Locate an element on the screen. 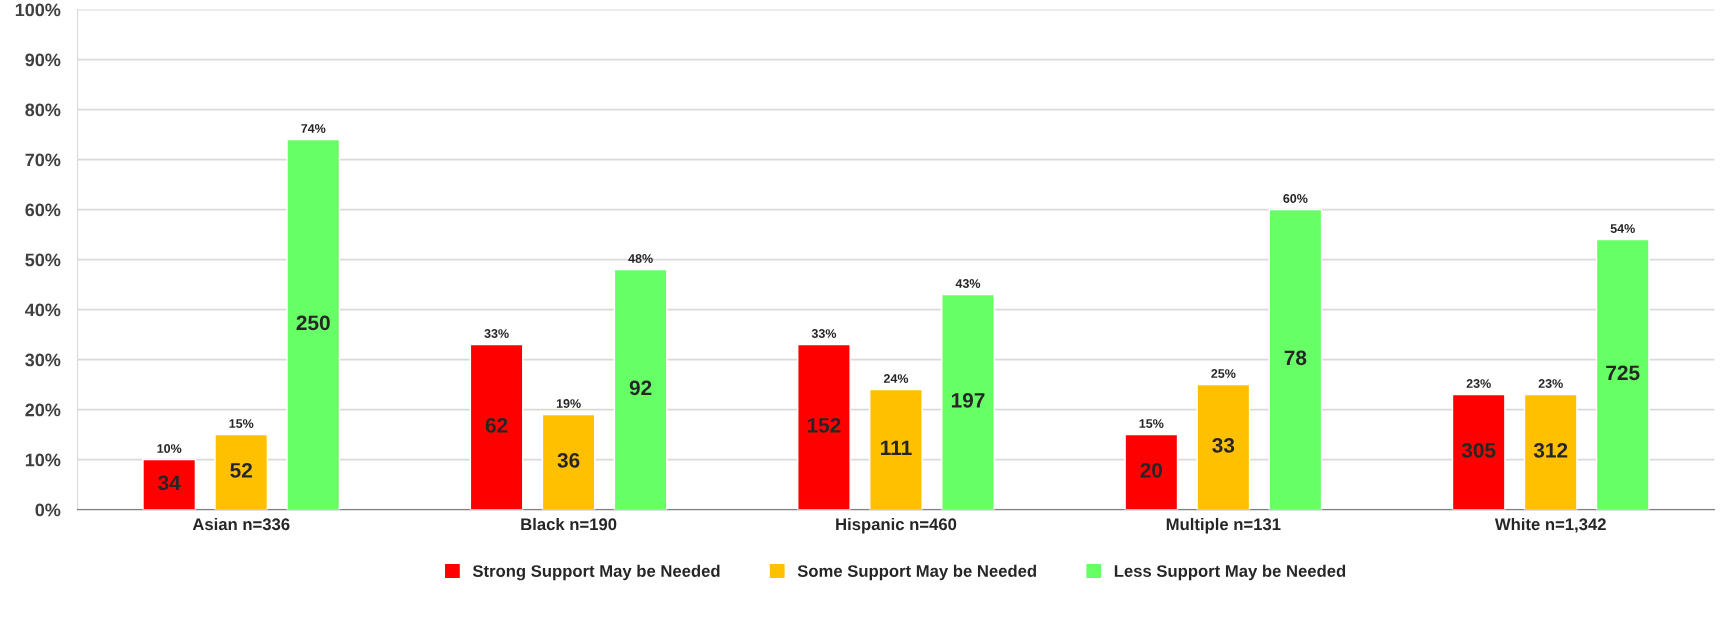 This screenshot has width=1723, height=637. annotation: 36 is located at coordinates (568, 460).